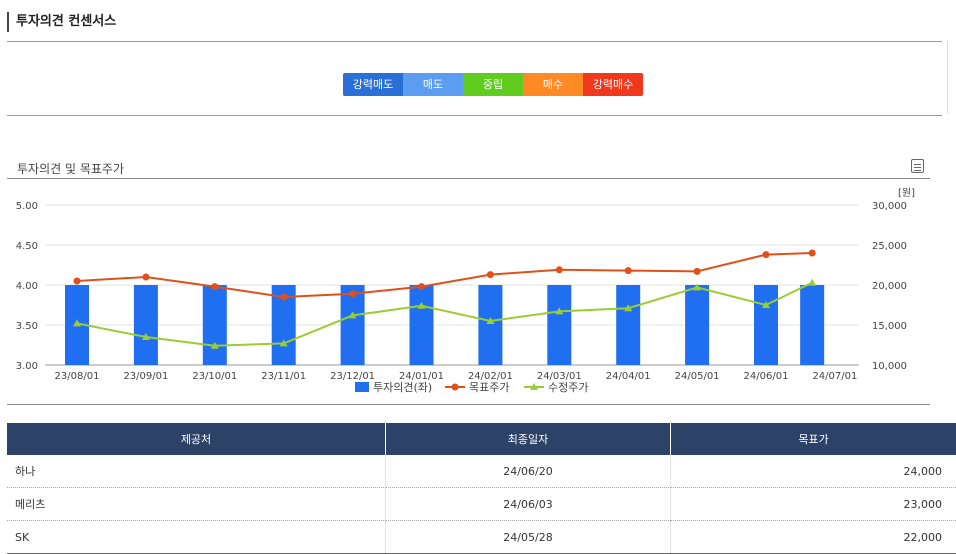 The image size is (956, 554). What do you see at coordinates (455, 387) in the screenshot?
I see `legend-target-marker` at bounding box center [455, 387].